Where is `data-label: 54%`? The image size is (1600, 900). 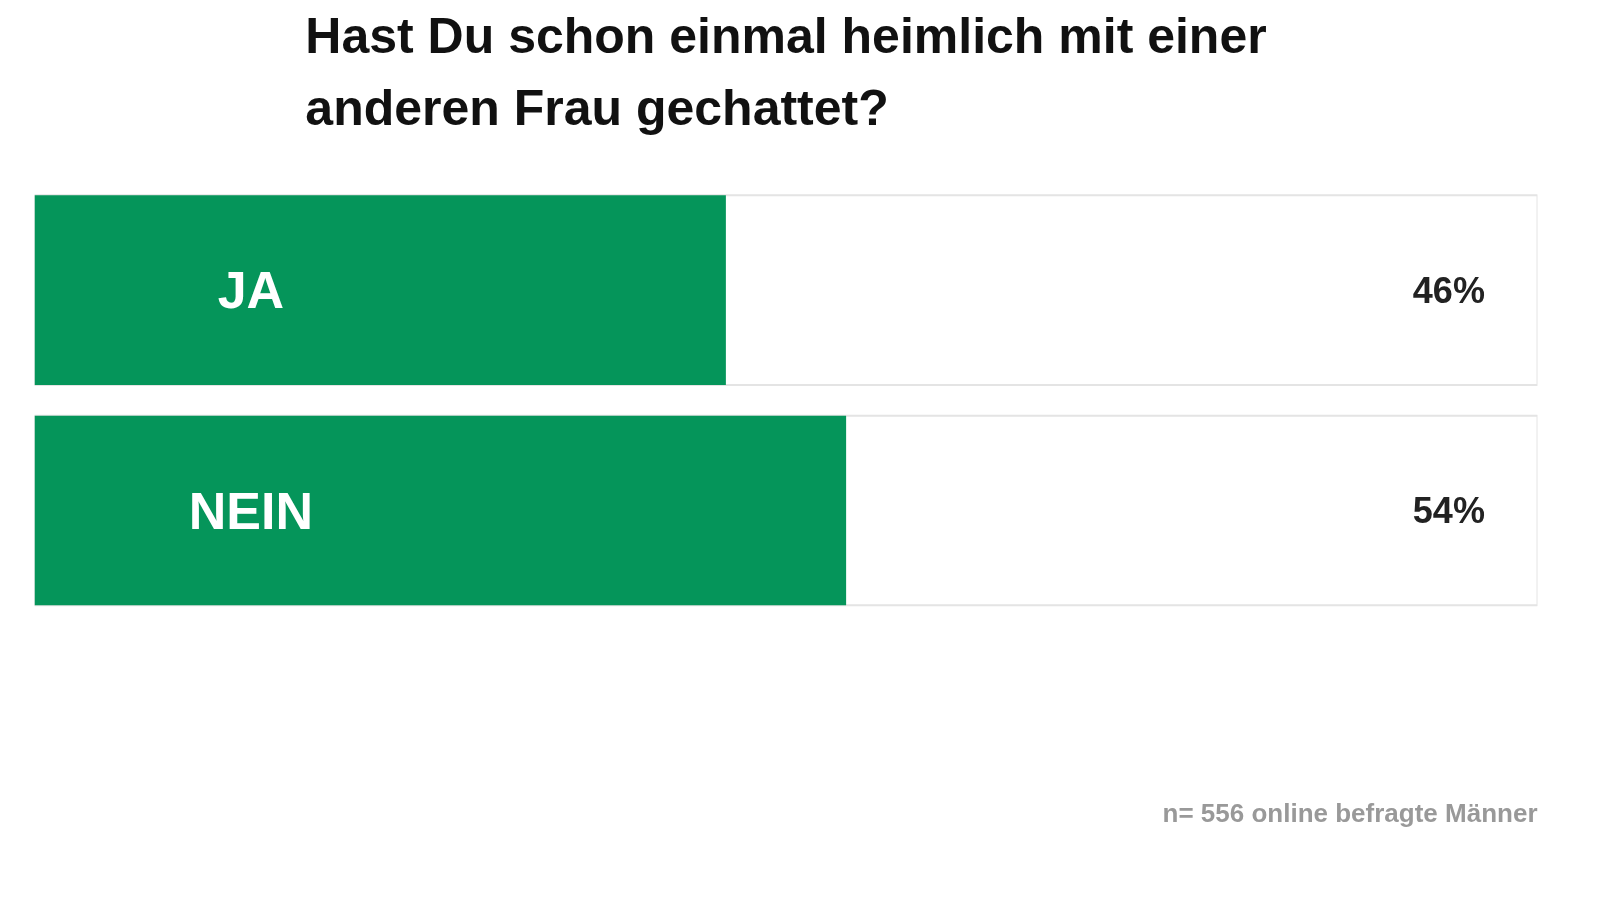 data-label: 54% is located at coordinates (1448, 511).